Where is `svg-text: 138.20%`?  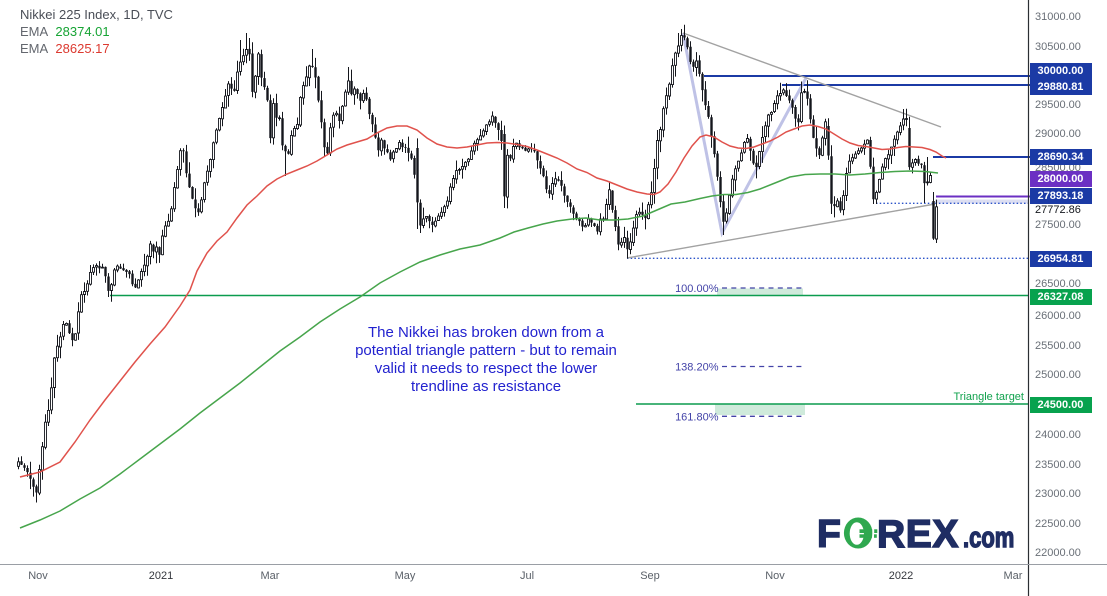
svg-text: 138.20% is located at coordinates (697, 368).